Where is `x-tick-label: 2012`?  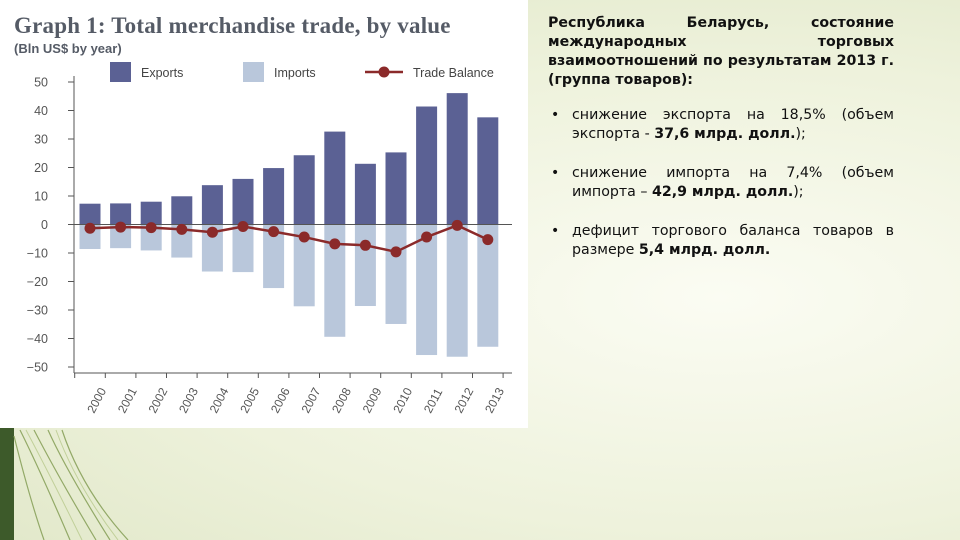
x-tick-label: 2012 is located at coordinates (463, 400).